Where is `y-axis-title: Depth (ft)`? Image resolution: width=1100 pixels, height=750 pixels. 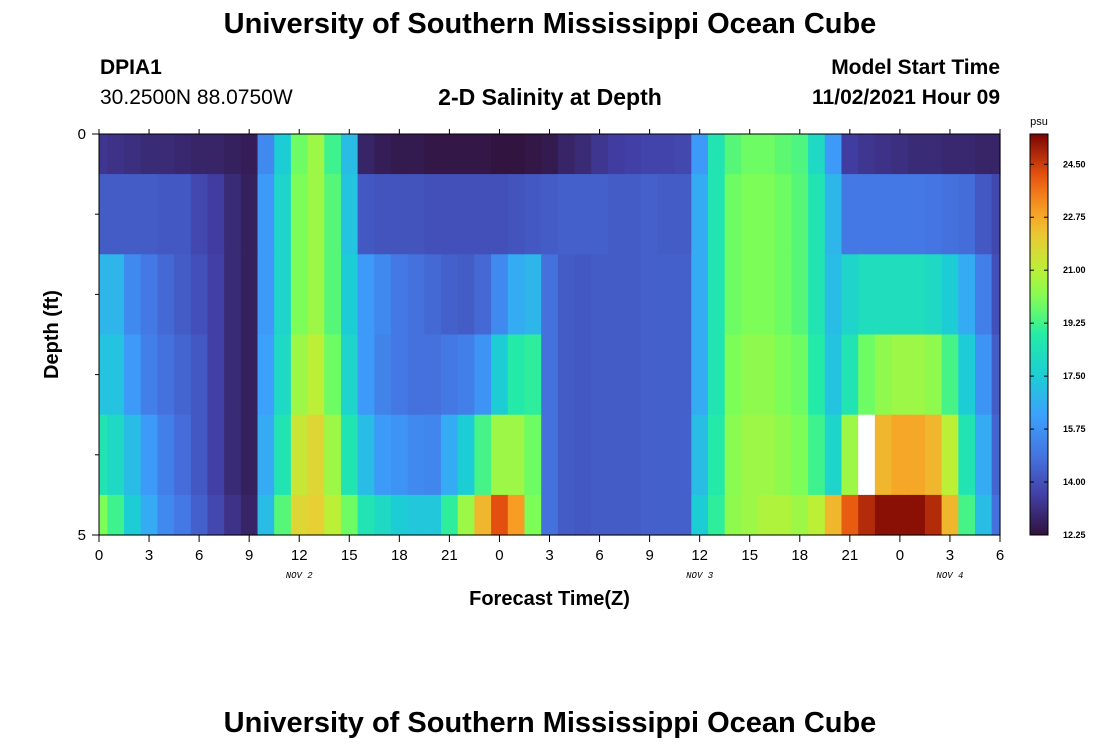
y-axis-title: Depth (ft) is located at coordinates (52, 334).